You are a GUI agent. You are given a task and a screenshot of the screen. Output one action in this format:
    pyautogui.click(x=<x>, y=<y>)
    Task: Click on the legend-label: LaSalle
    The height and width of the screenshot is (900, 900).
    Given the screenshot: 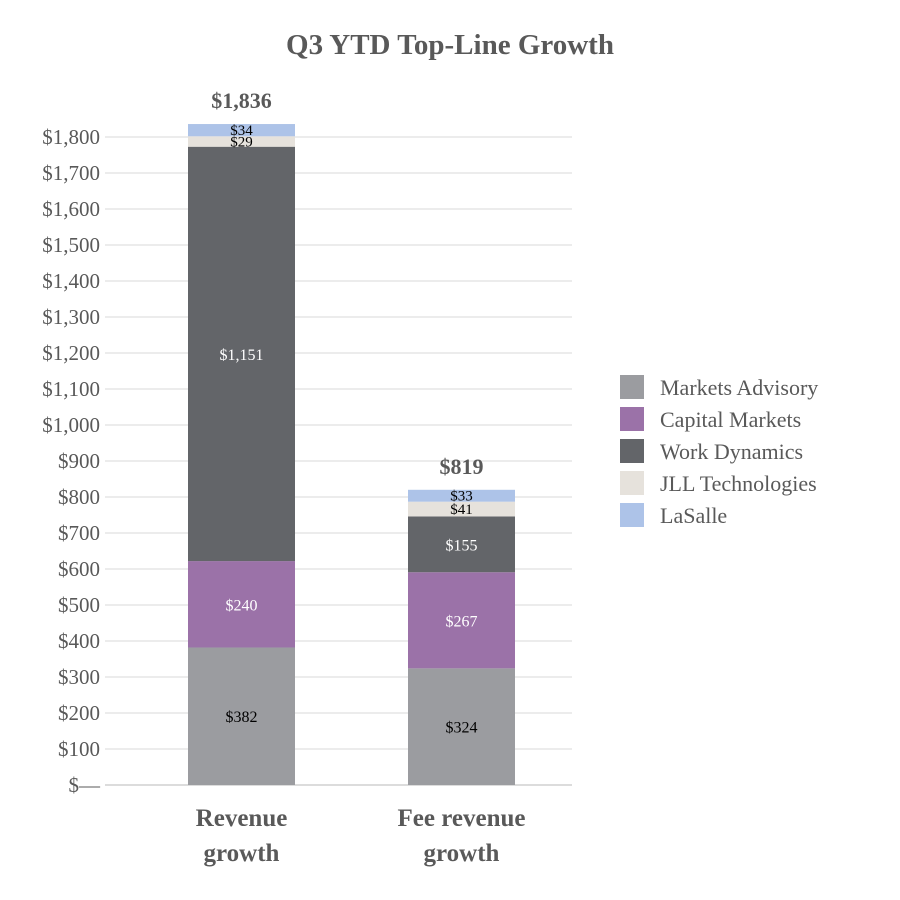 What is the action you would take?
    pyautogui.click(x=693, y=515)
    